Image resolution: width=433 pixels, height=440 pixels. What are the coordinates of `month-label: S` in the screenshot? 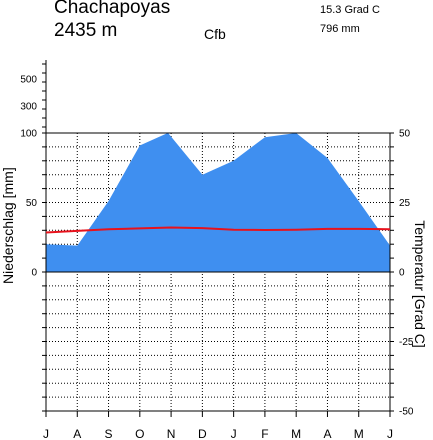 It's located at (109, 433).